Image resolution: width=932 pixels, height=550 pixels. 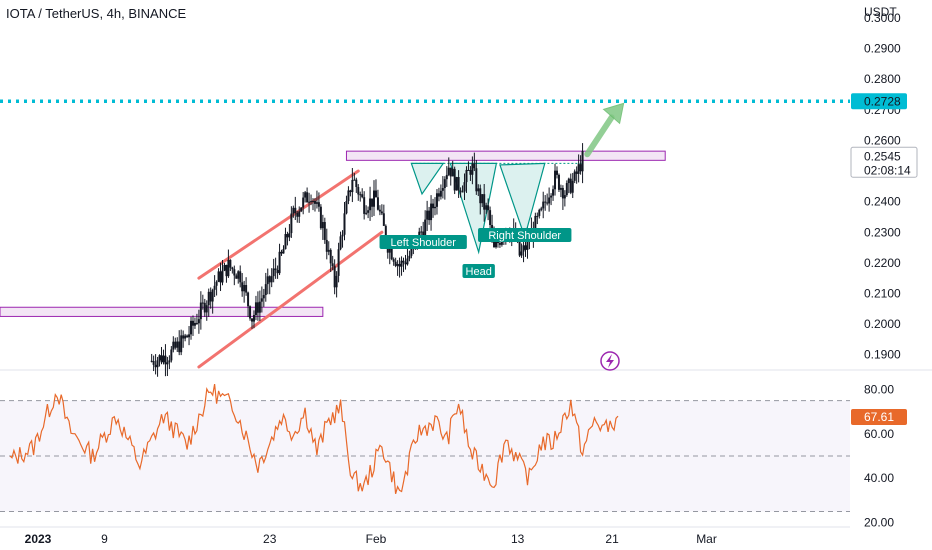 I want to click on left-shoulder-label-bg, so click(x=423, y=242).